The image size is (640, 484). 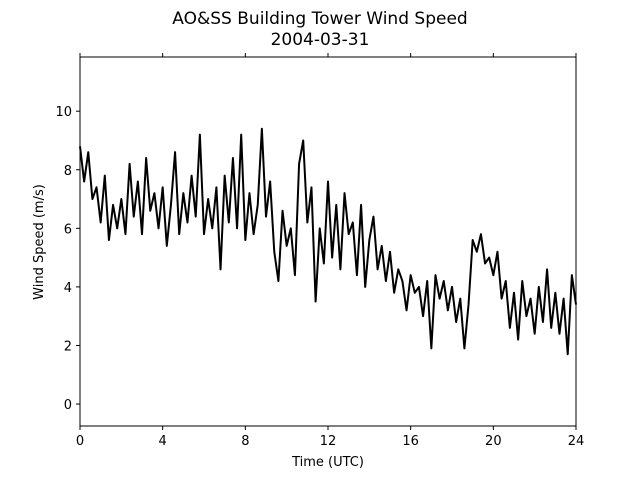 I want to click on x-tick-label: 16, so click(x=410, y=441).